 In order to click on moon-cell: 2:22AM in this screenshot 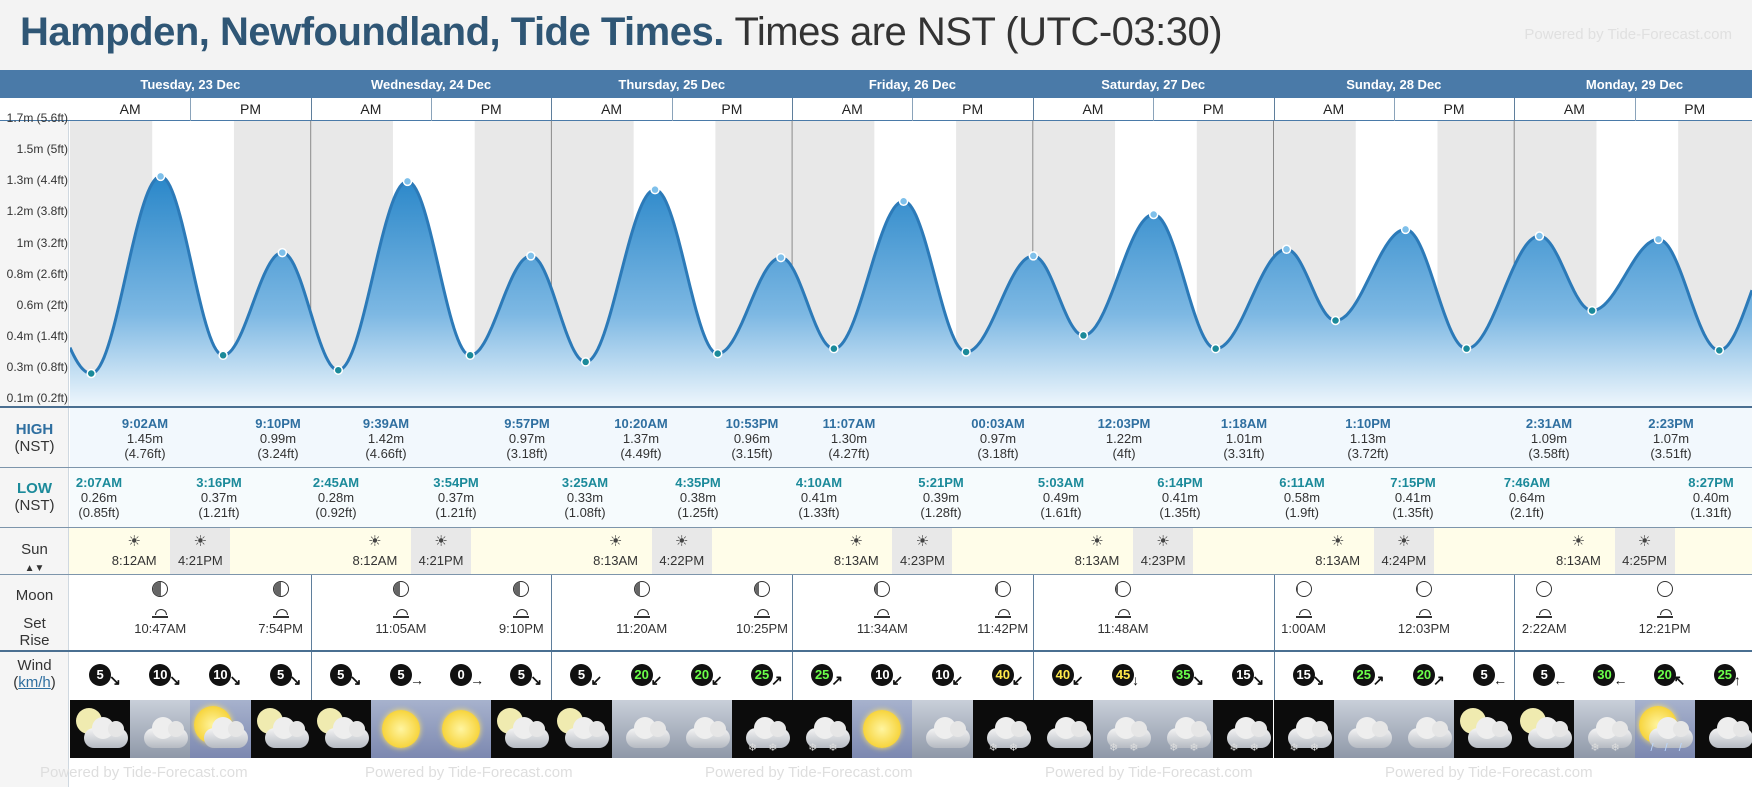, I will do `click(1544, 608)`.